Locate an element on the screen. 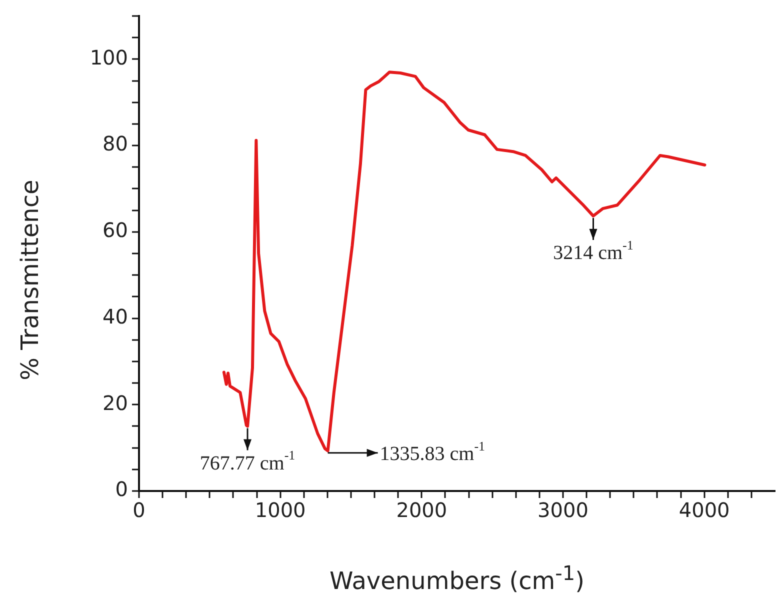  y-tick-label: 0 is located at coordinates (121, 489).